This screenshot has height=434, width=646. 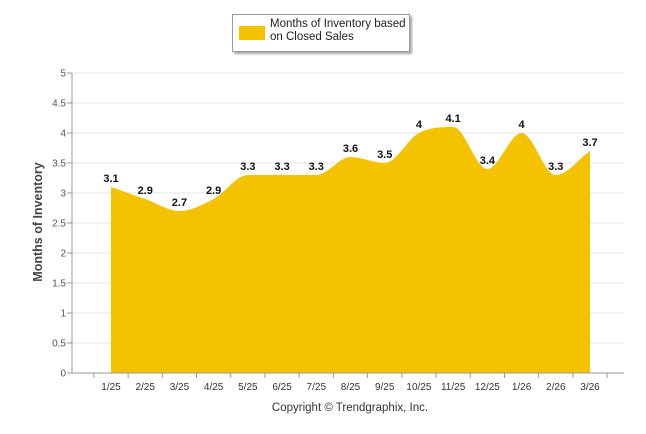 I want to click on x-tick-label: 4/25, so click(x=214, y=387).